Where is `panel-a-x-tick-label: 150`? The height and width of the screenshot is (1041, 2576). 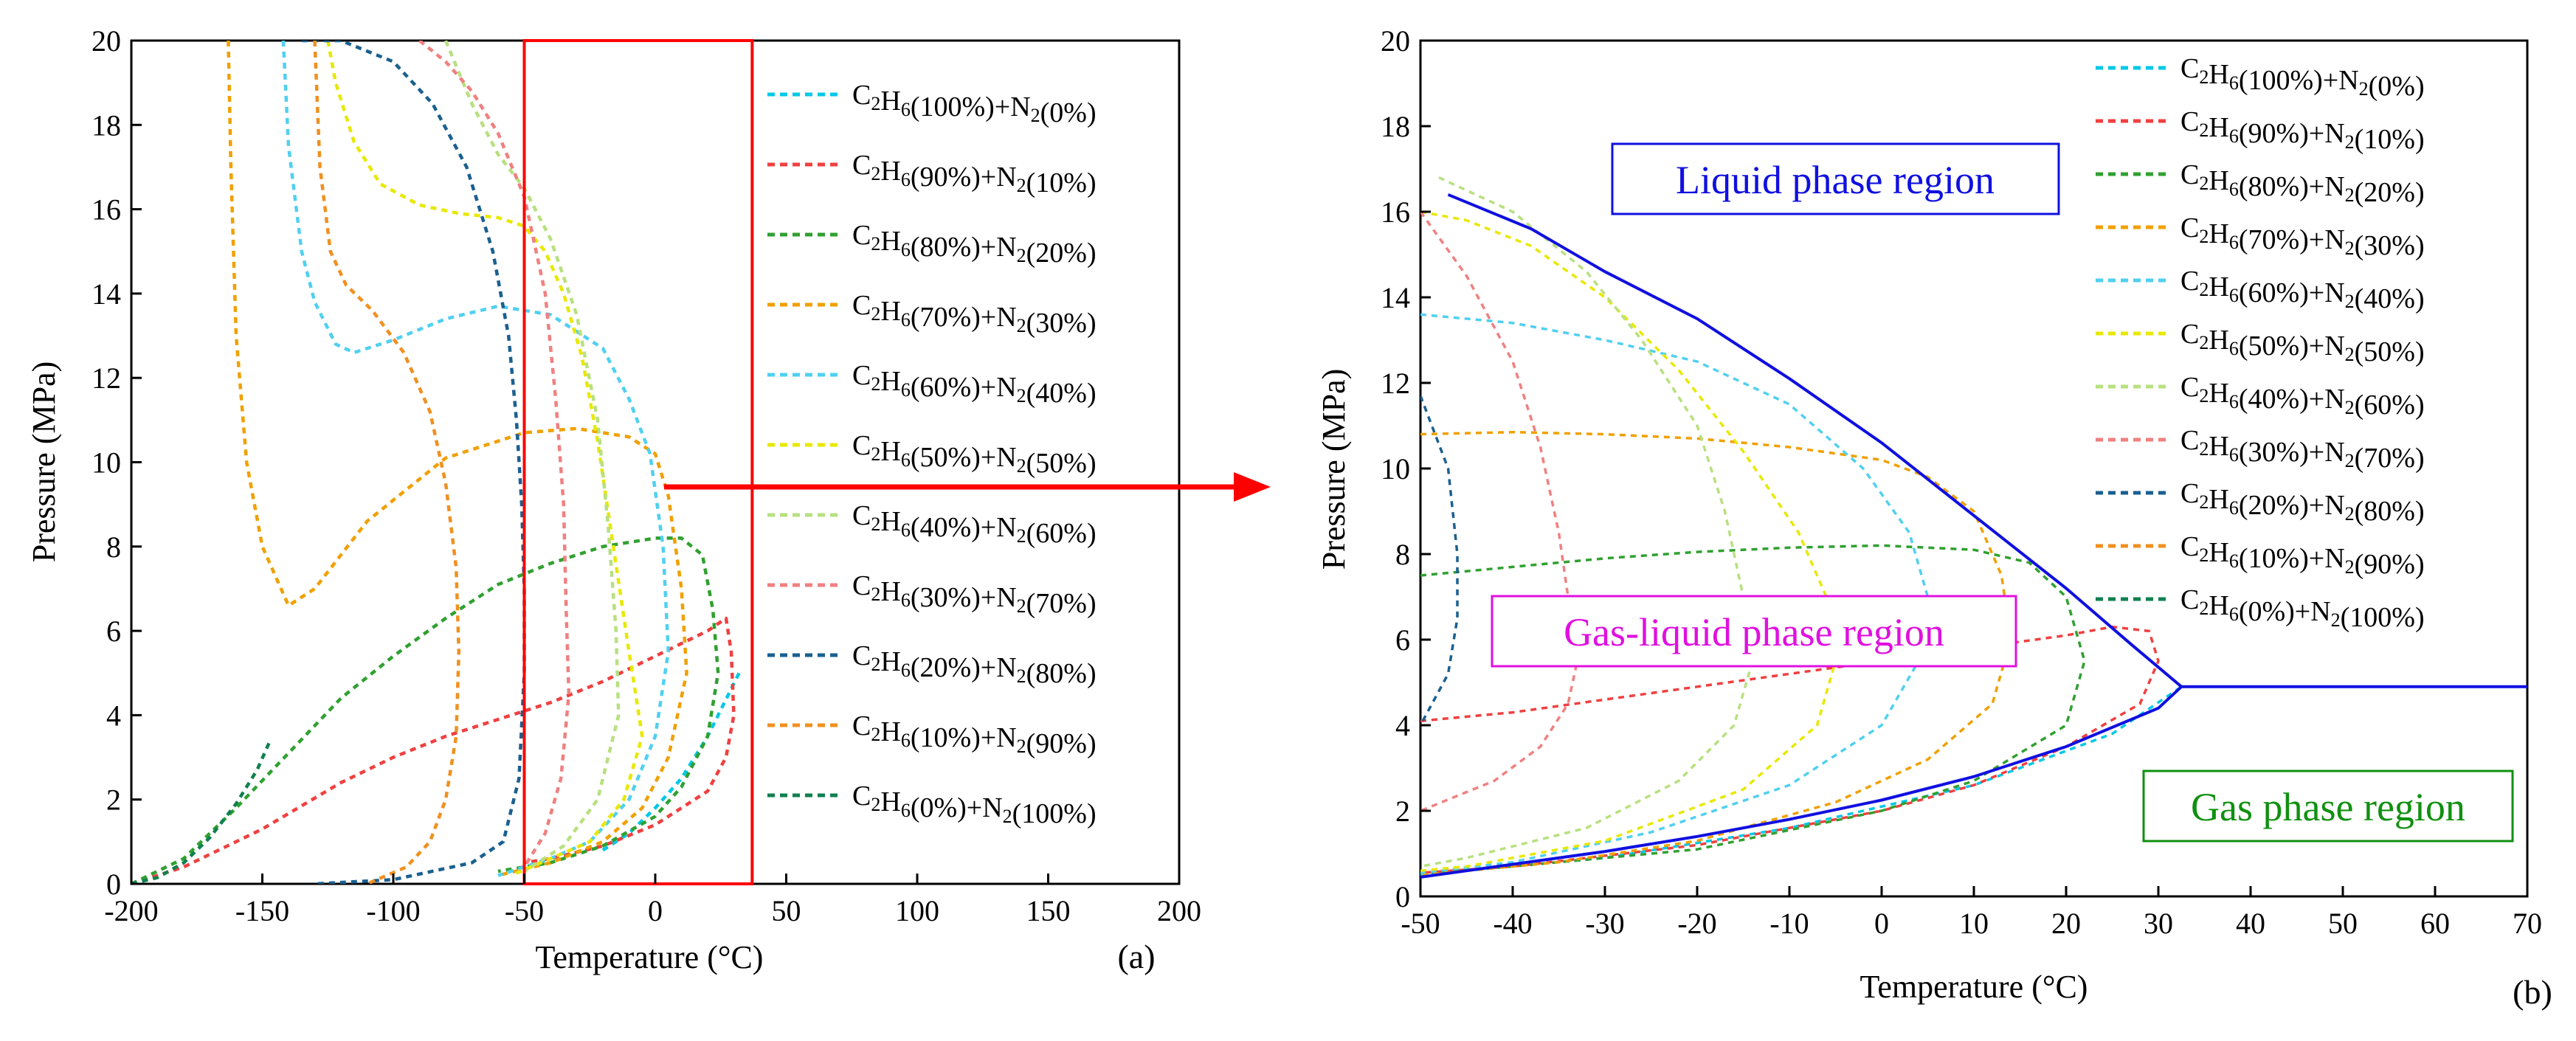
panel-a-x-tick-label: 150 is located at coordinates (1048, 910).